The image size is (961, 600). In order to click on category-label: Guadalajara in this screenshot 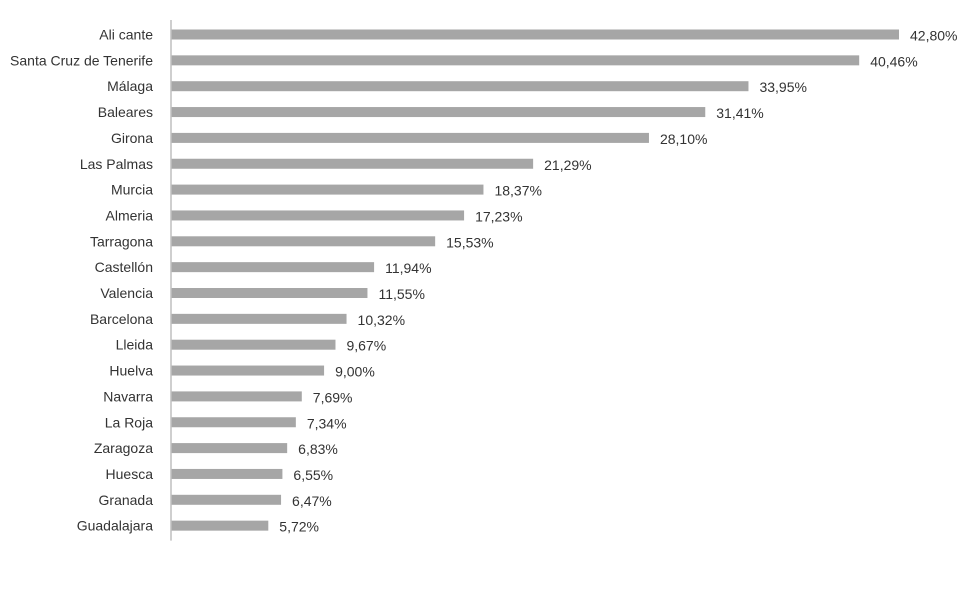, I will do `click(115, 526)`.